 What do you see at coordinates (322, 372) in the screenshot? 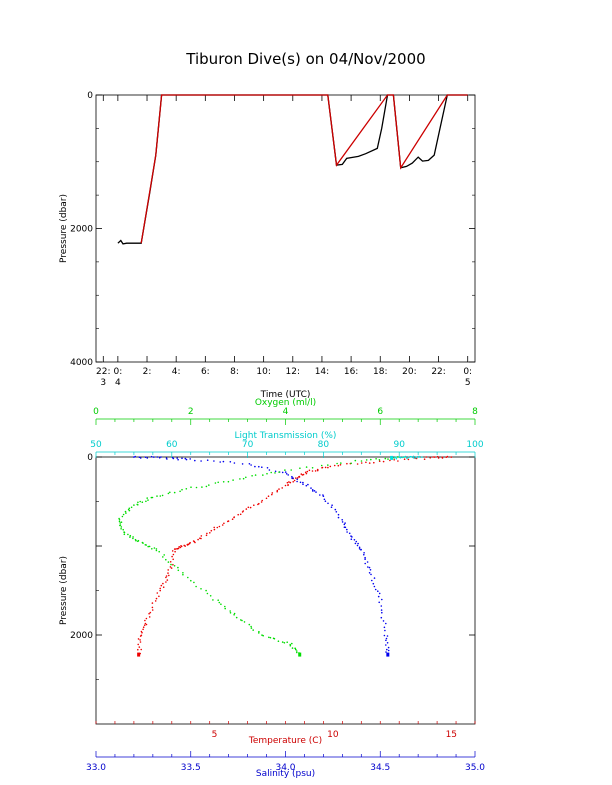
I see `x-tick-label: 14:` at bounding box center [322, 372].